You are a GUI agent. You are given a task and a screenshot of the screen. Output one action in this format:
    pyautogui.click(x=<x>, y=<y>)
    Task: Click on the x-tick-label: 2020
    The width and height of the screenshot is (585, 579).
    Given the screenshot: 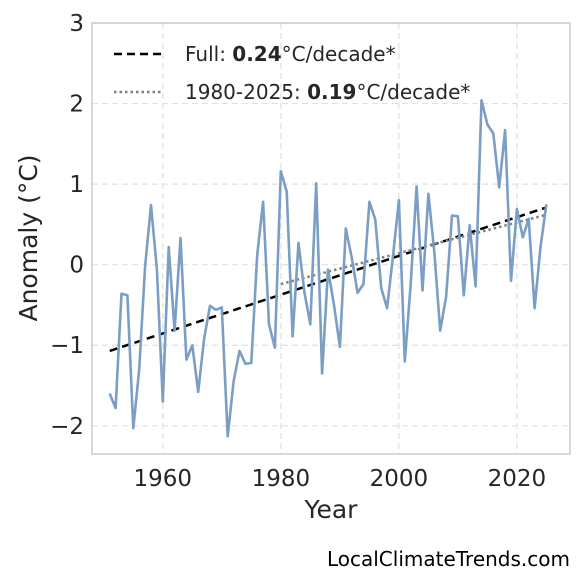 What is the action you would take?
    pyautogui.click(x=517, y=479)
    